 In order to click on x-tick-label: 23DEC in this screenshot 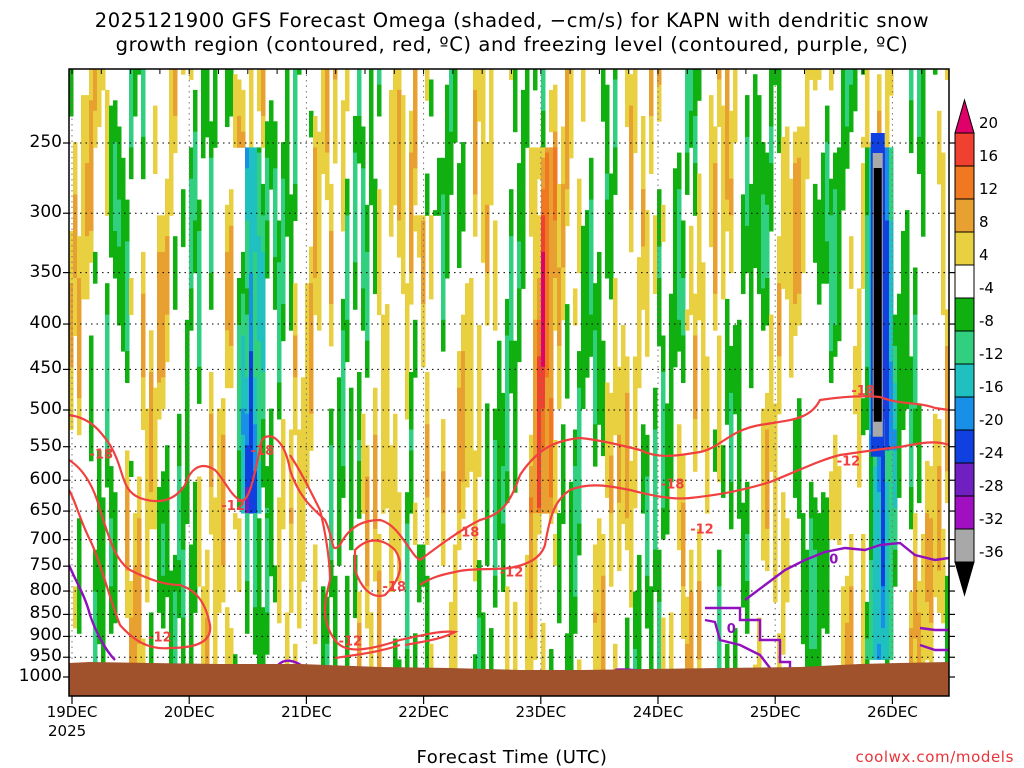, I will do `click(541, 712)`.